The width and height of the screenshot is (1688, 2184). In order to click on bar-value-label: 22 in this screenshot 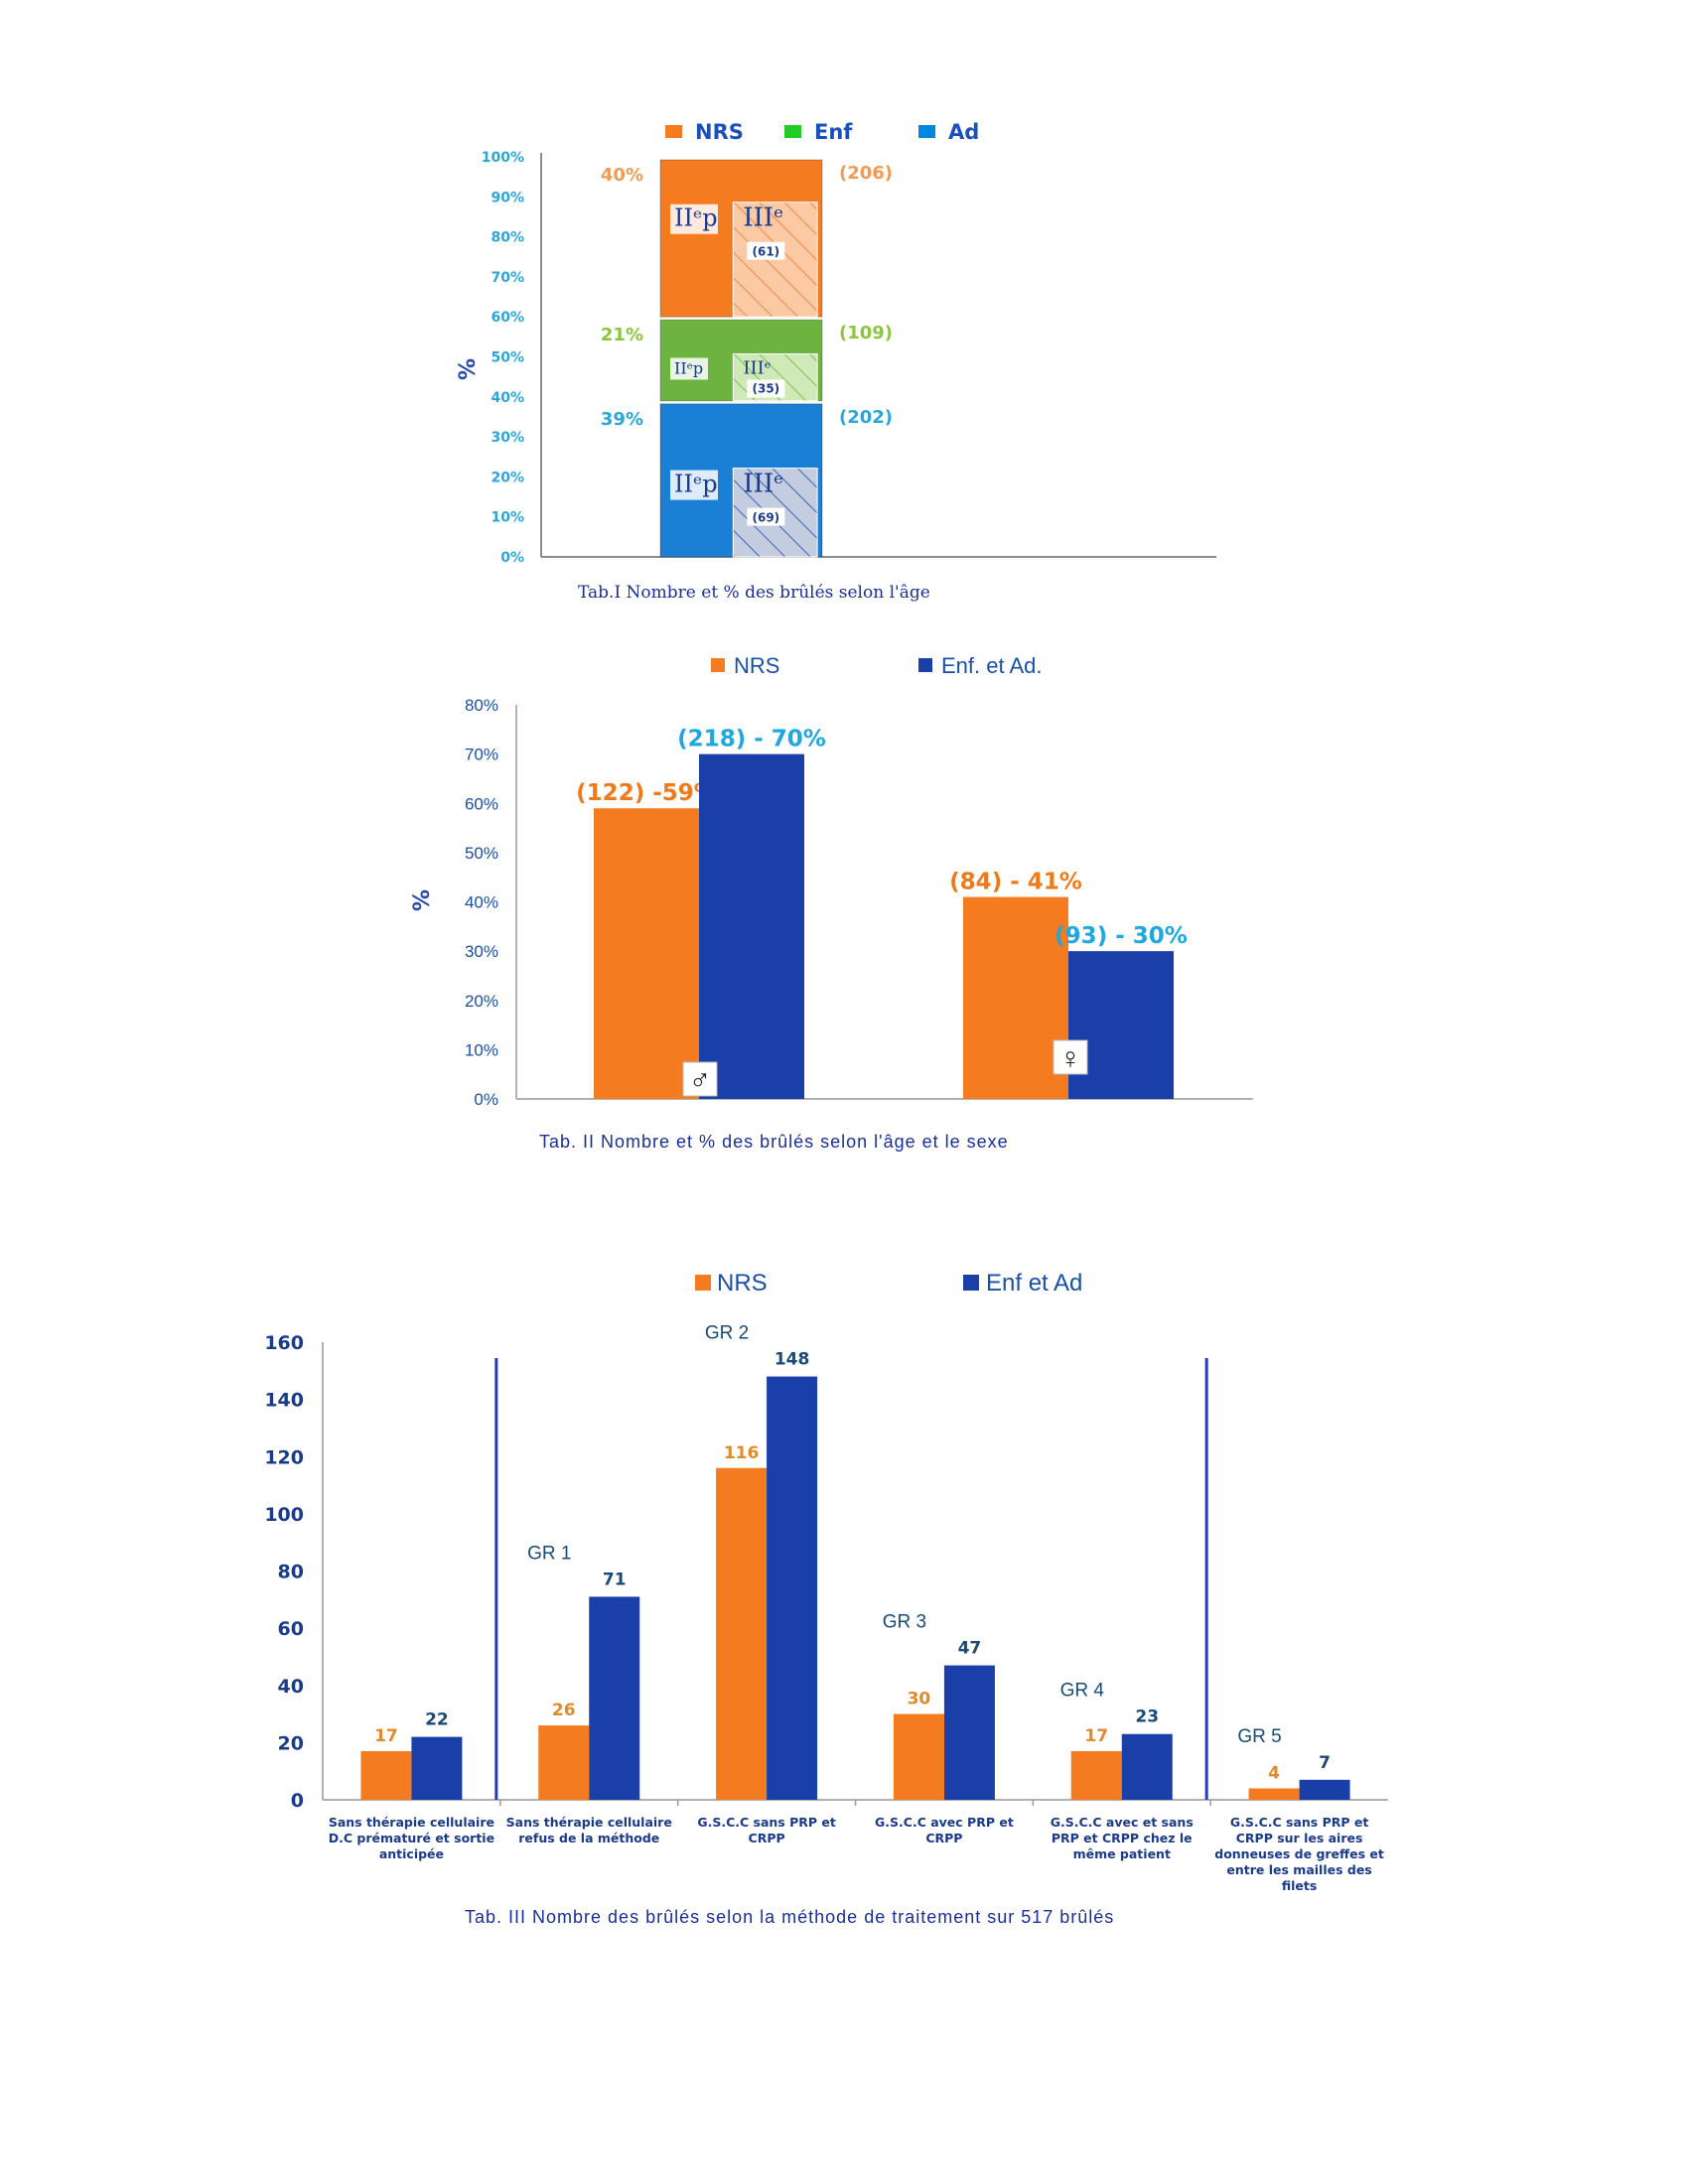, I will do `click(437, 1720)`.